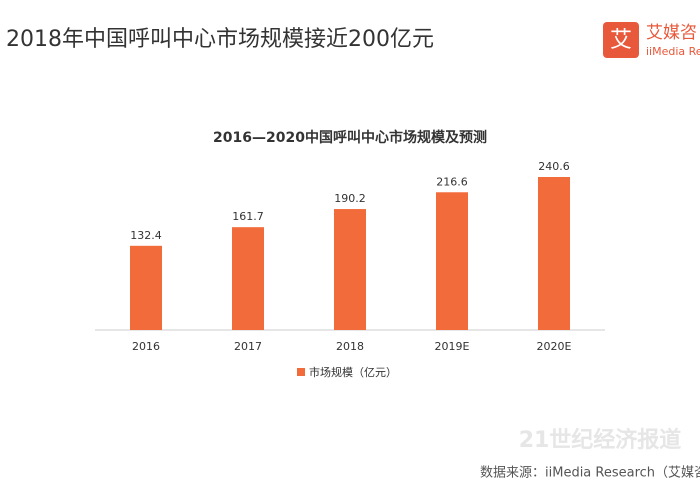 The height and width of the screenshot is (490, 700). I want to click on watermark: 21世纪经济报道, so click(600, 440).